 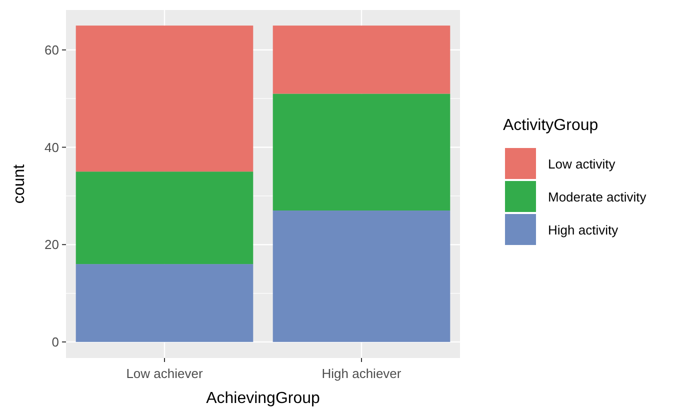 What do you see at coordinates (51, 50) in the screenshot?
I see `y-tick-label: 60` at bounding box center [51, 50].